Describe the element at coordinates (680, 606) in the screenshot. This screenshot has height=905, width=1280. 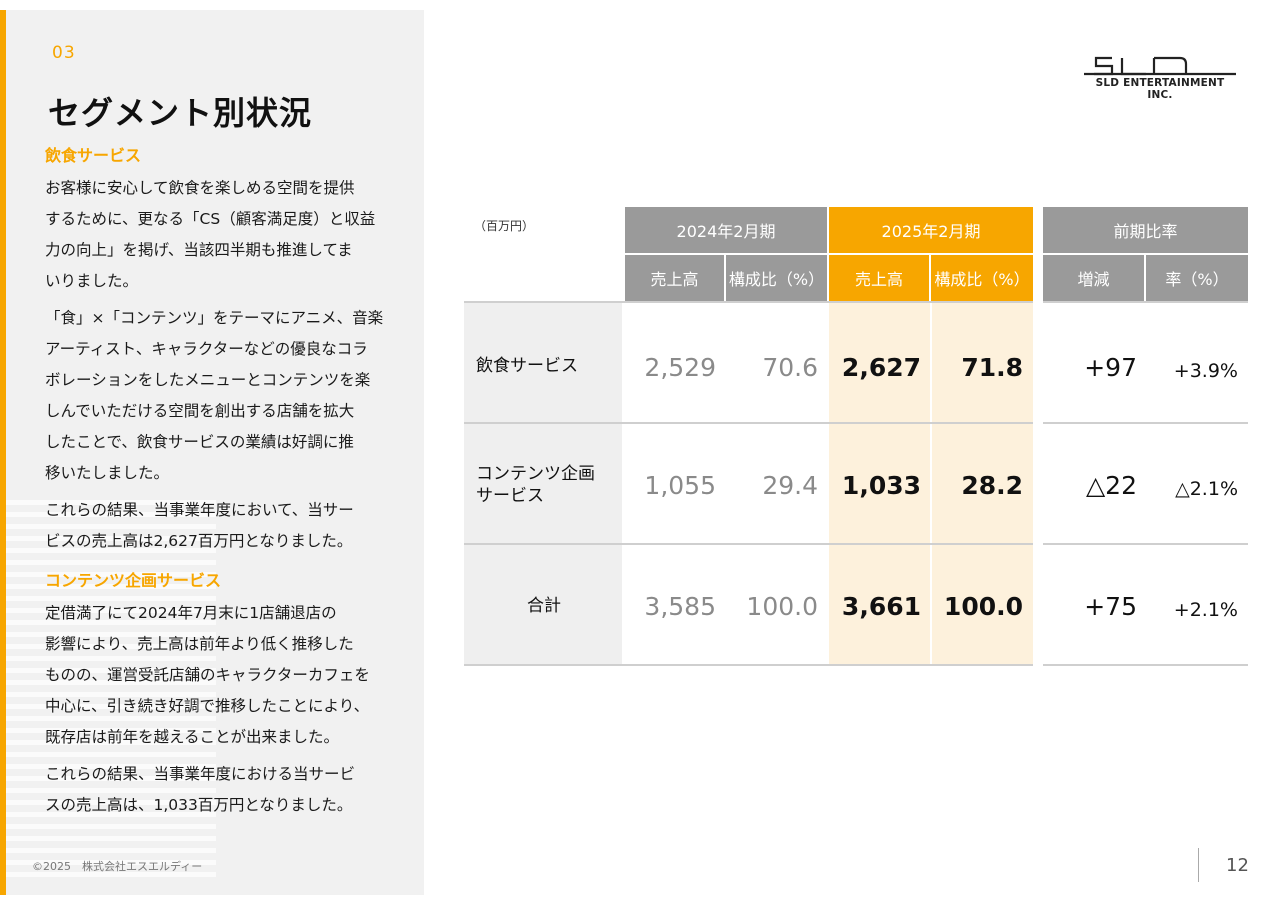
I see `cell-sales-2024: 3,585` at that location.